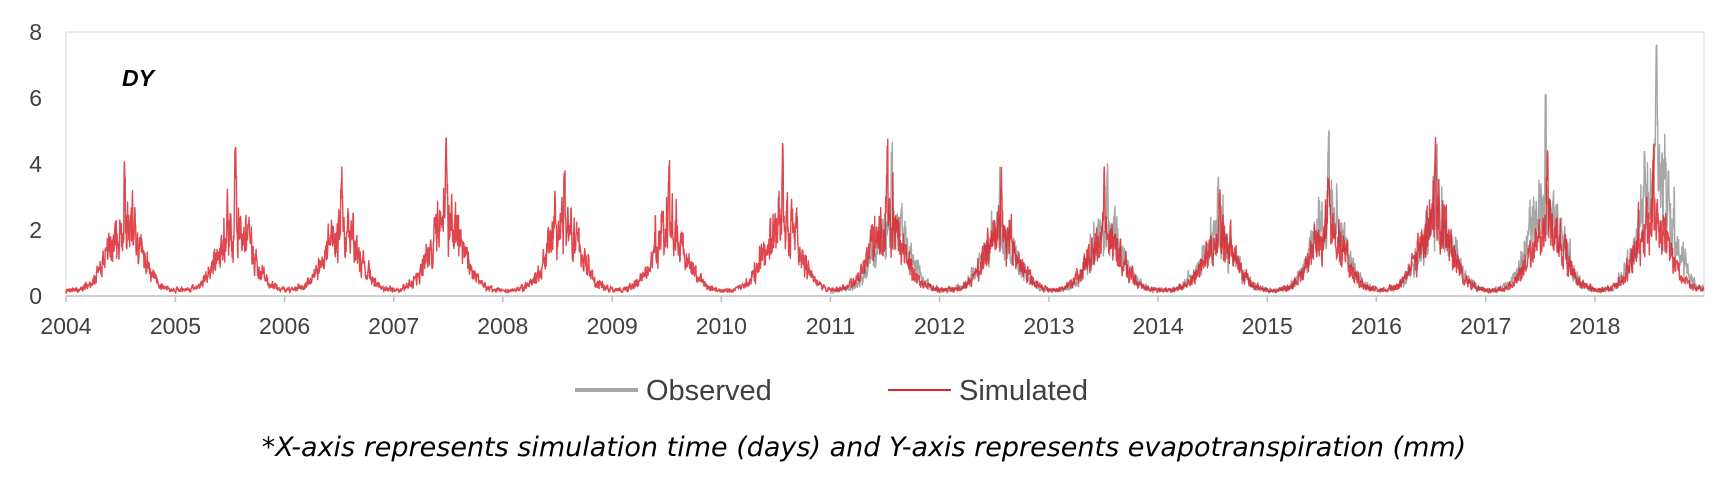  What do you see at coordinates (35, 98) in the screenshot?
I see `y-tick-label-6: 6` at bounding box center [35, 98].